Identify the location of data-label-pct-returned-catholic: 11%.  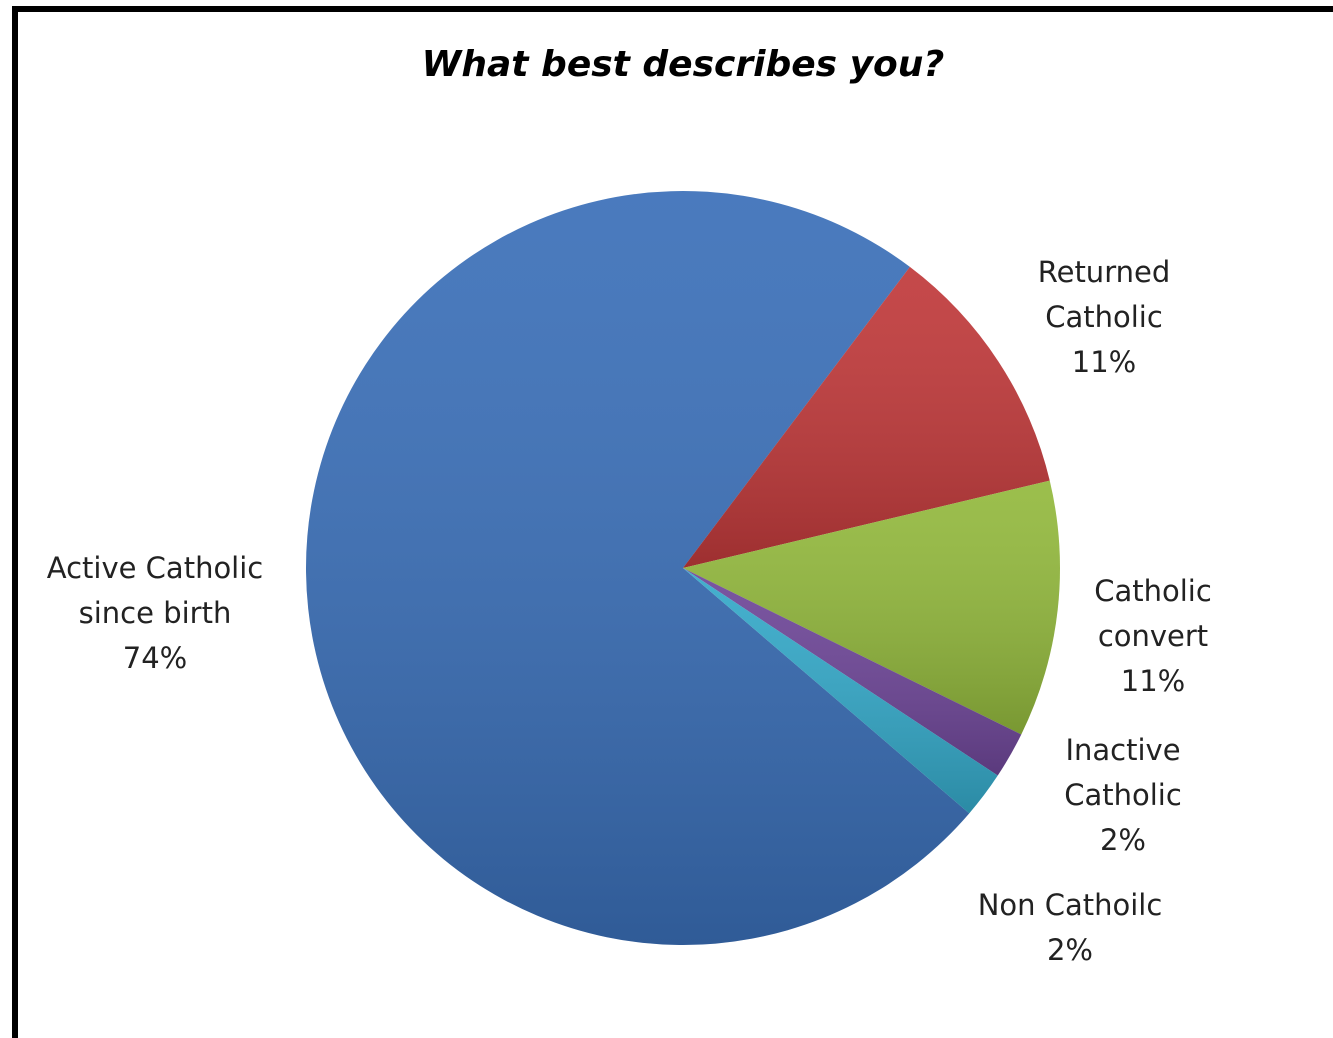
(1104, 362).